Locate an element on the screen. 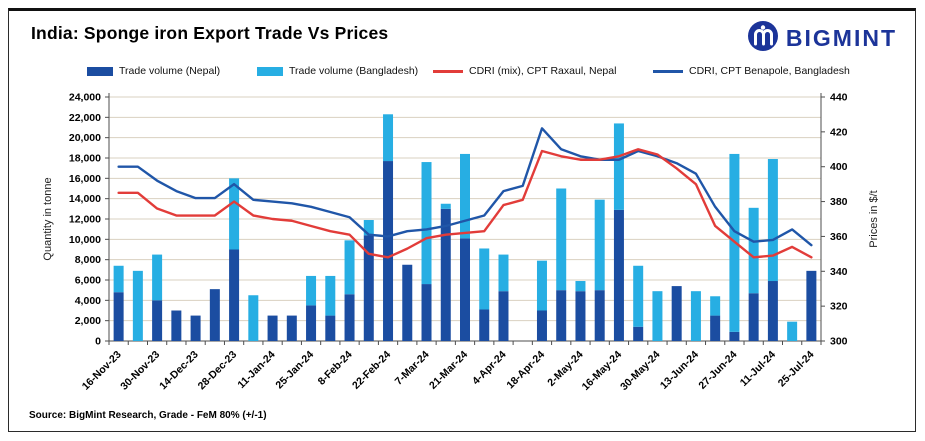 This screenshot has width=925, height=441. legend-label: CDRI, CPT Benapole, Bangladesh is located at coordinates (769, 71).